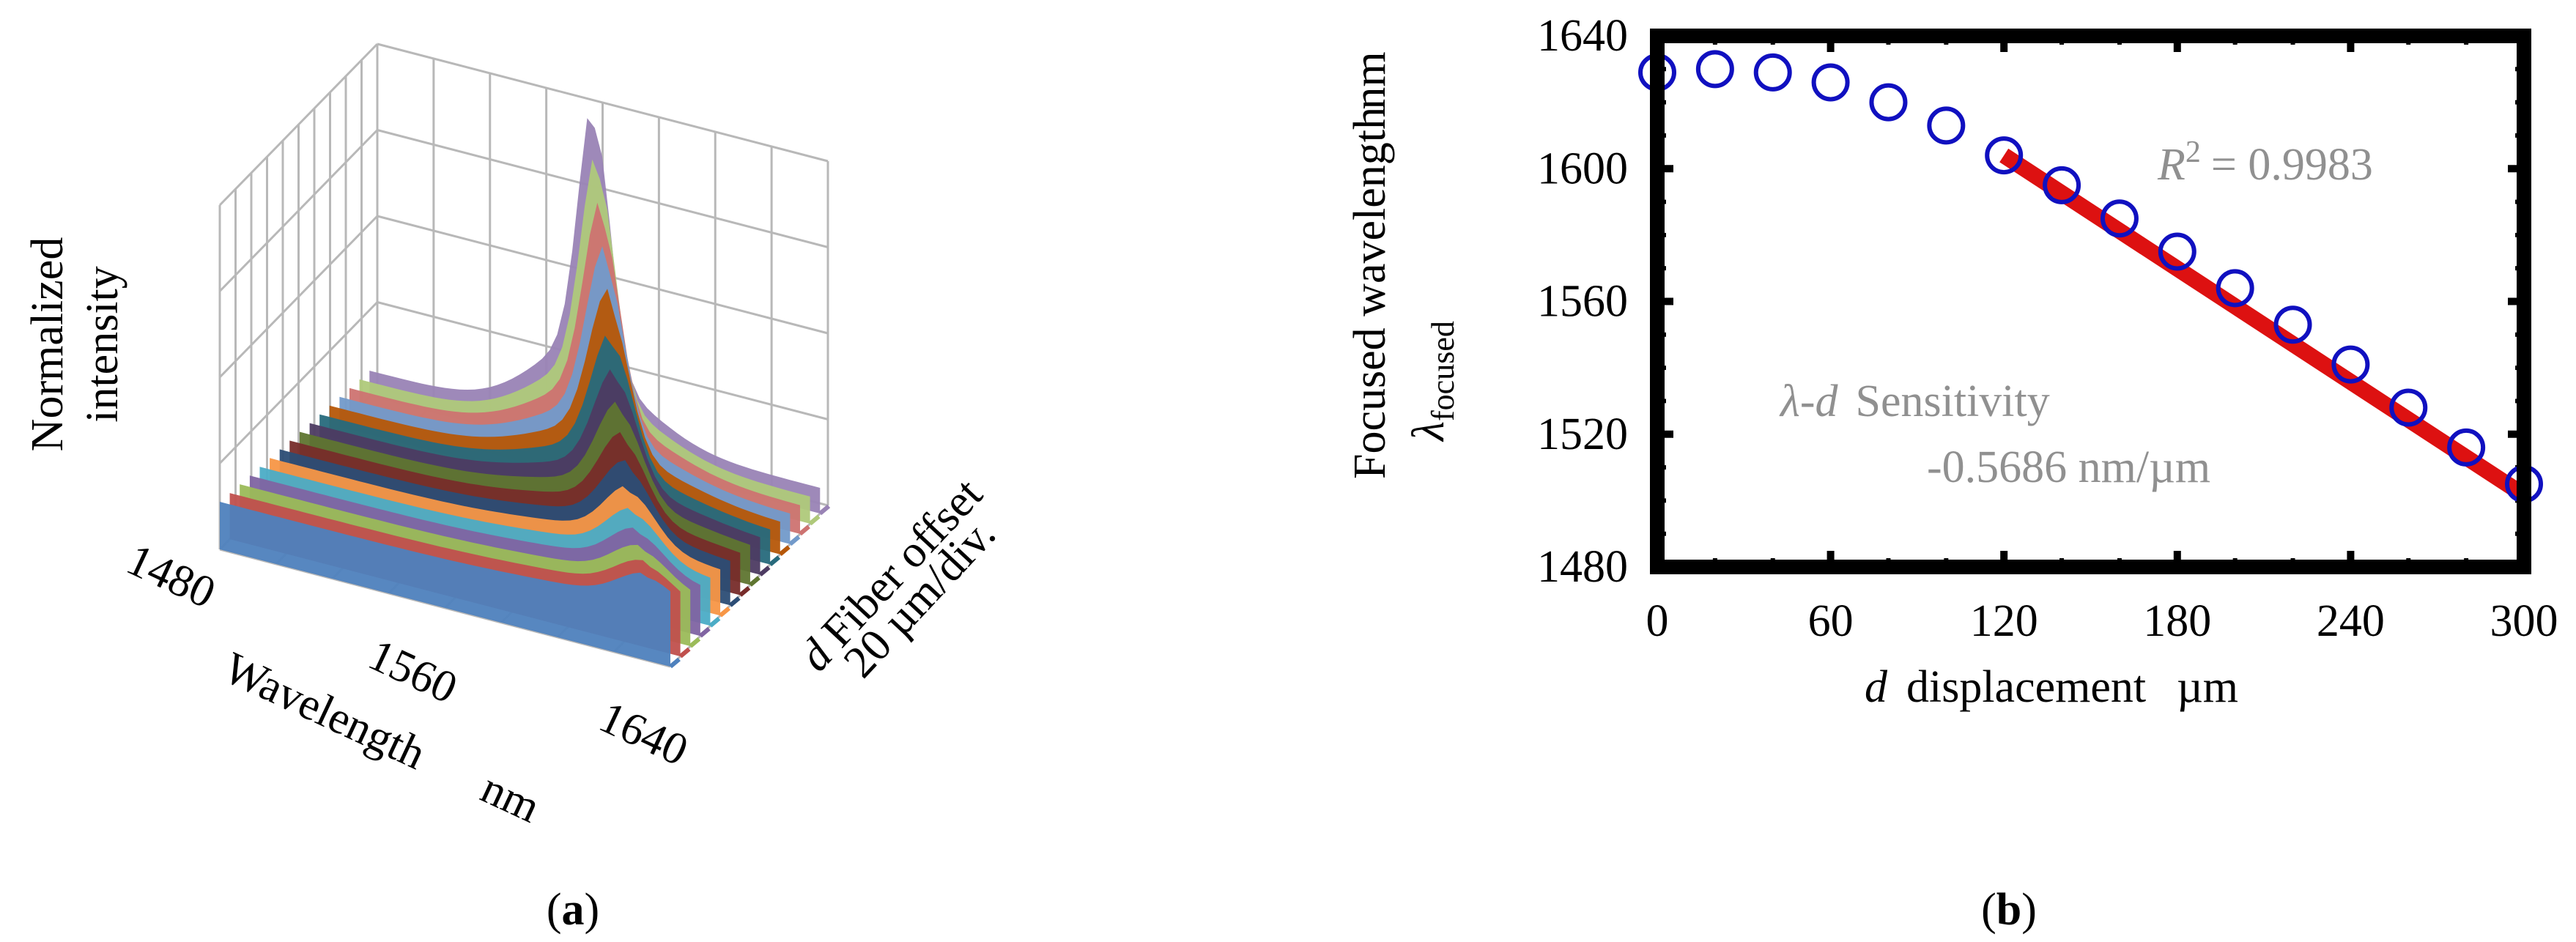  I want to click on panel-b-xlabel: d displacement µm, so click(2051, 687).